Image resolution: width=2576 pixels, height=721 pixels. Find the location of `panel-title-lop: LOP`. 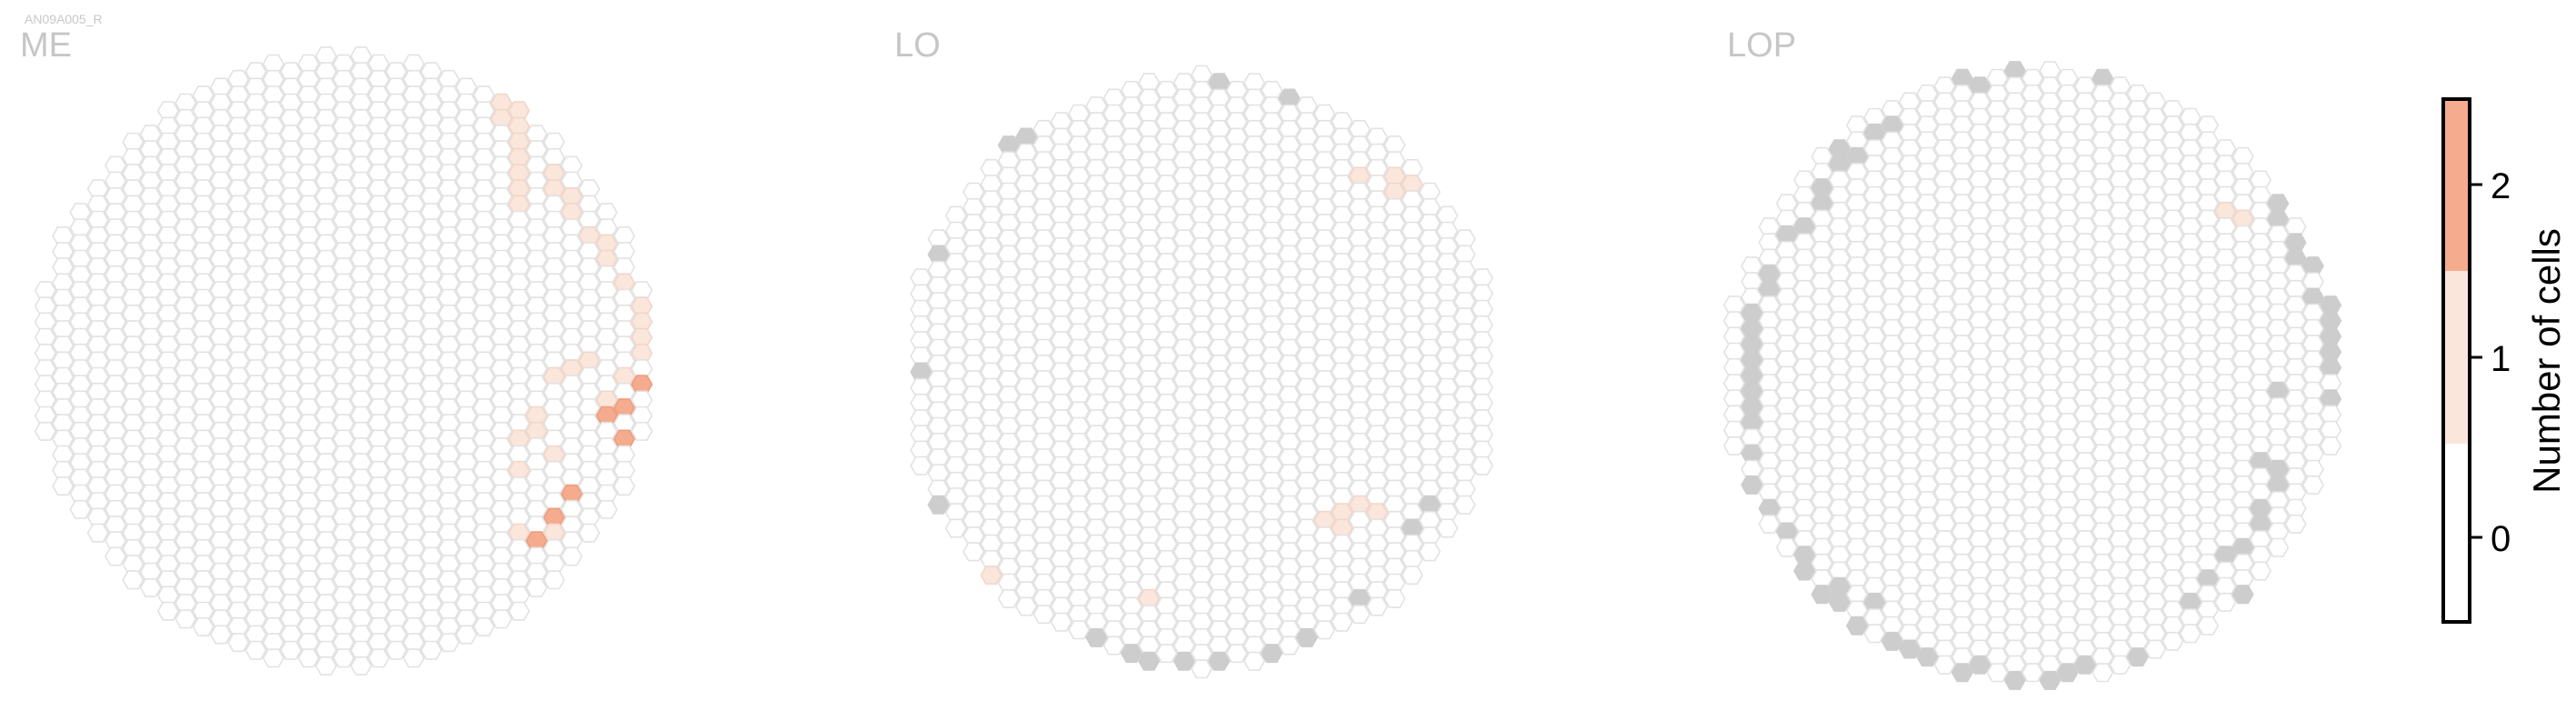

panel-title-lop: LOP is located at coordinates (1761, 45).